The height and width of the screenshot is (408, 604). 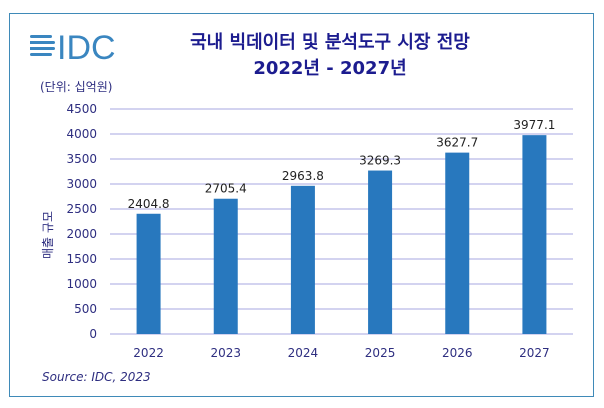 I want to click on y-tick-label: 4000, so click(x=81, y=134).